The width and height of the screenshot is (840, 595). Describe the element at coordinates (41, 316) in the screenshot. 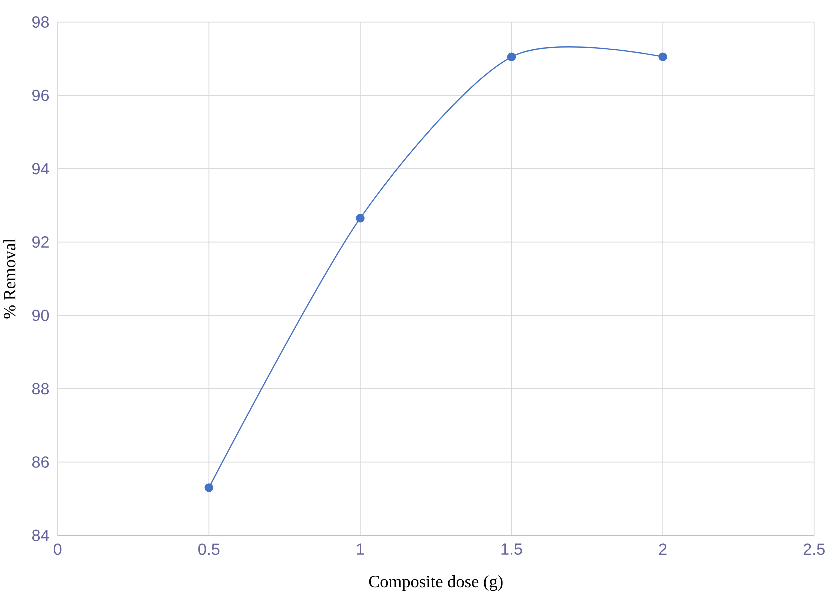

I see `y-tick-label: 90` at that location.